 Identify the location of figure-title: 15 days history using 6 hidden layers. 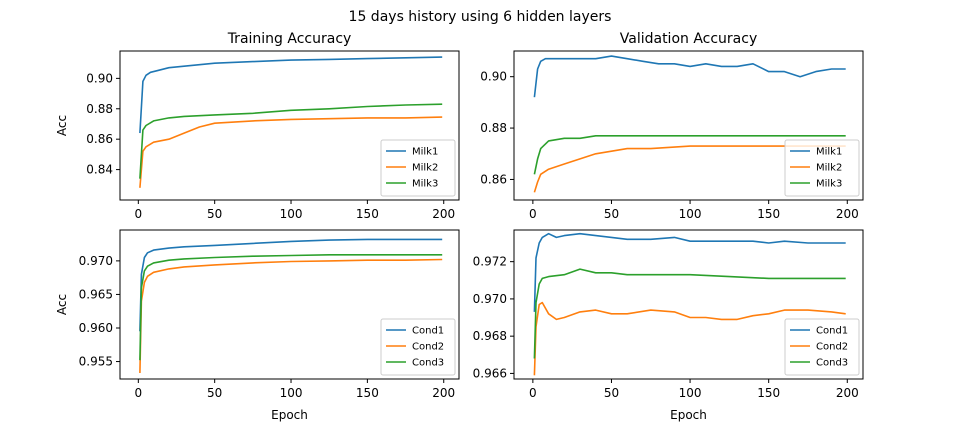
(480, 17).